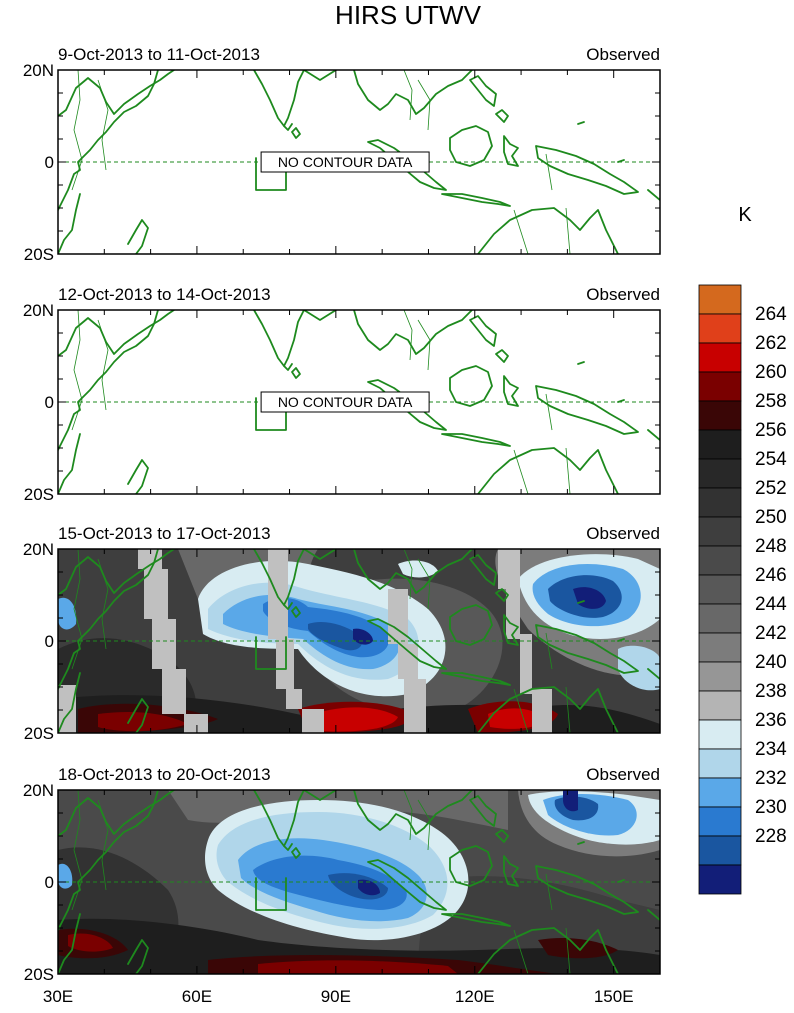 The width and height of the screenshot is (794, 1013). Describe the element at coordinates (745, 215) in the screenshot. I see `colorbar-units: K` at that location.